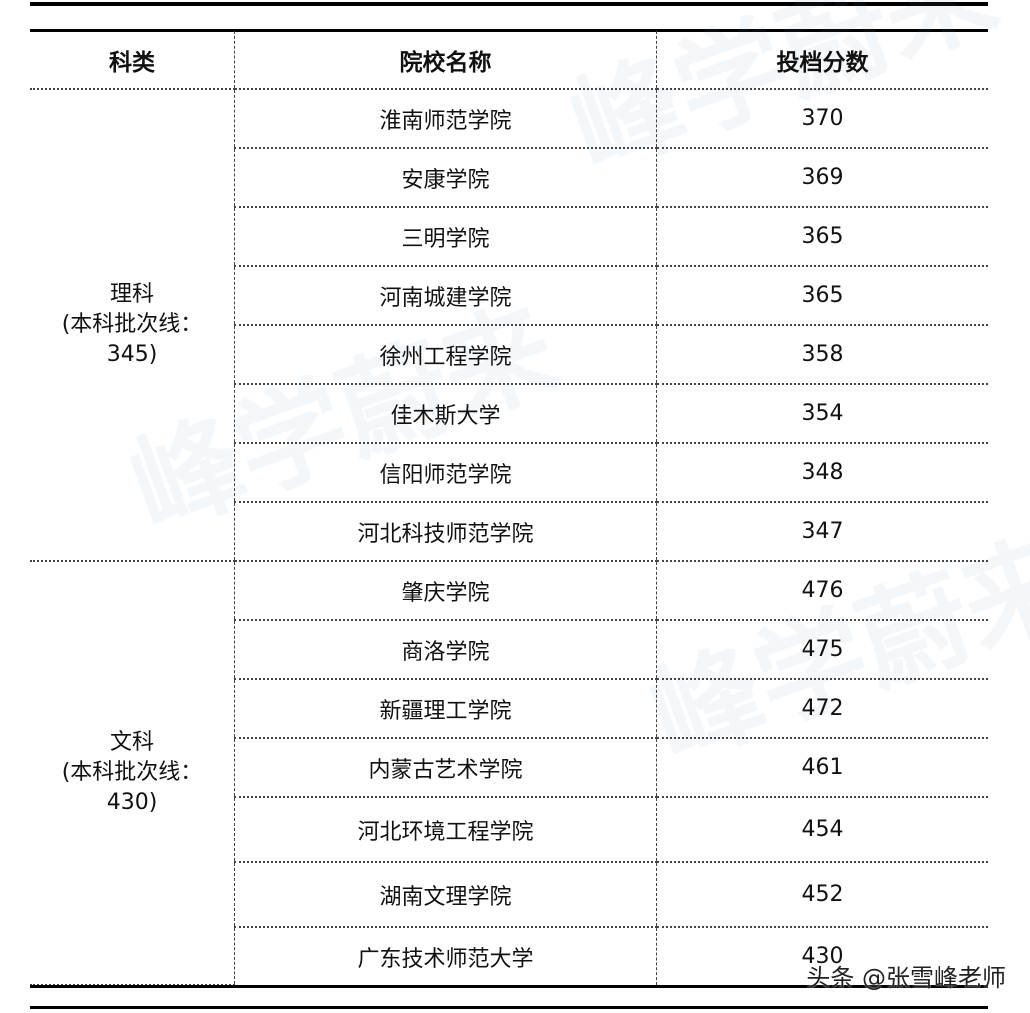  What do you see at coordinates (445, 473) in the screenshot?
I see `school-cell: 信阳师范学院` at bounding box center [445, 473].